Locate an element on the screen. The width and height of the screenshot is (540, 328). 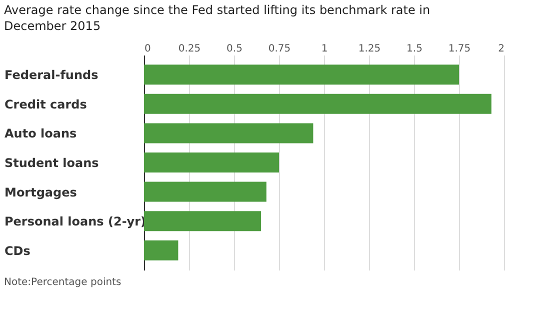
x-tick-label: 0 is located at coordinates (147, 49).